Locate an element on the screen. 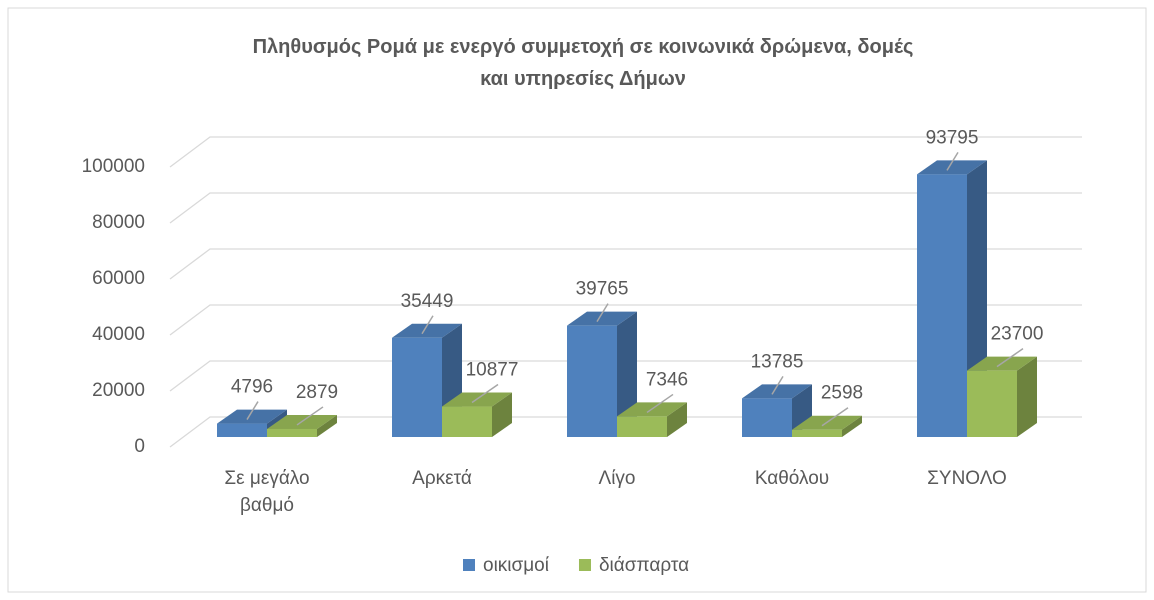  y-tick-label: 100000 is located at coordinates (113, 166).